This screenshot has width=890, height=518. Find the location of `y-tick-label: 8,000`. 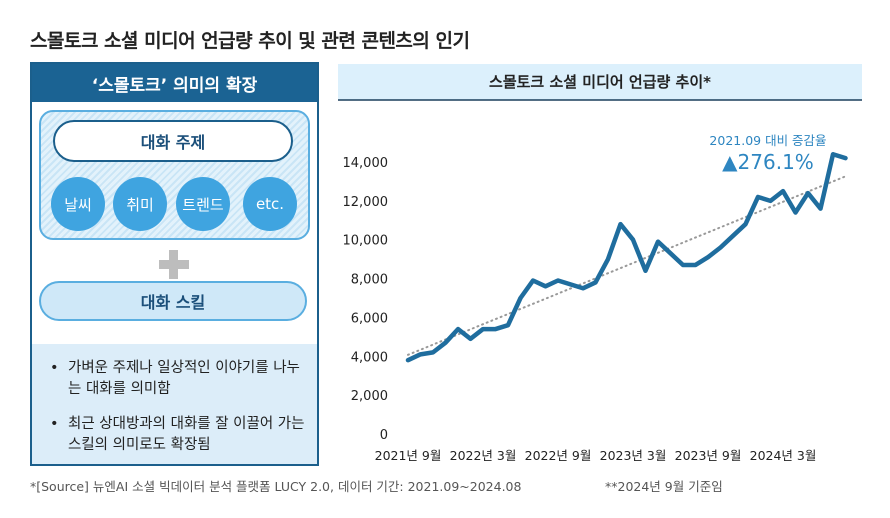

y-tick-label: 8,000 is located at coordinates (369, 280).